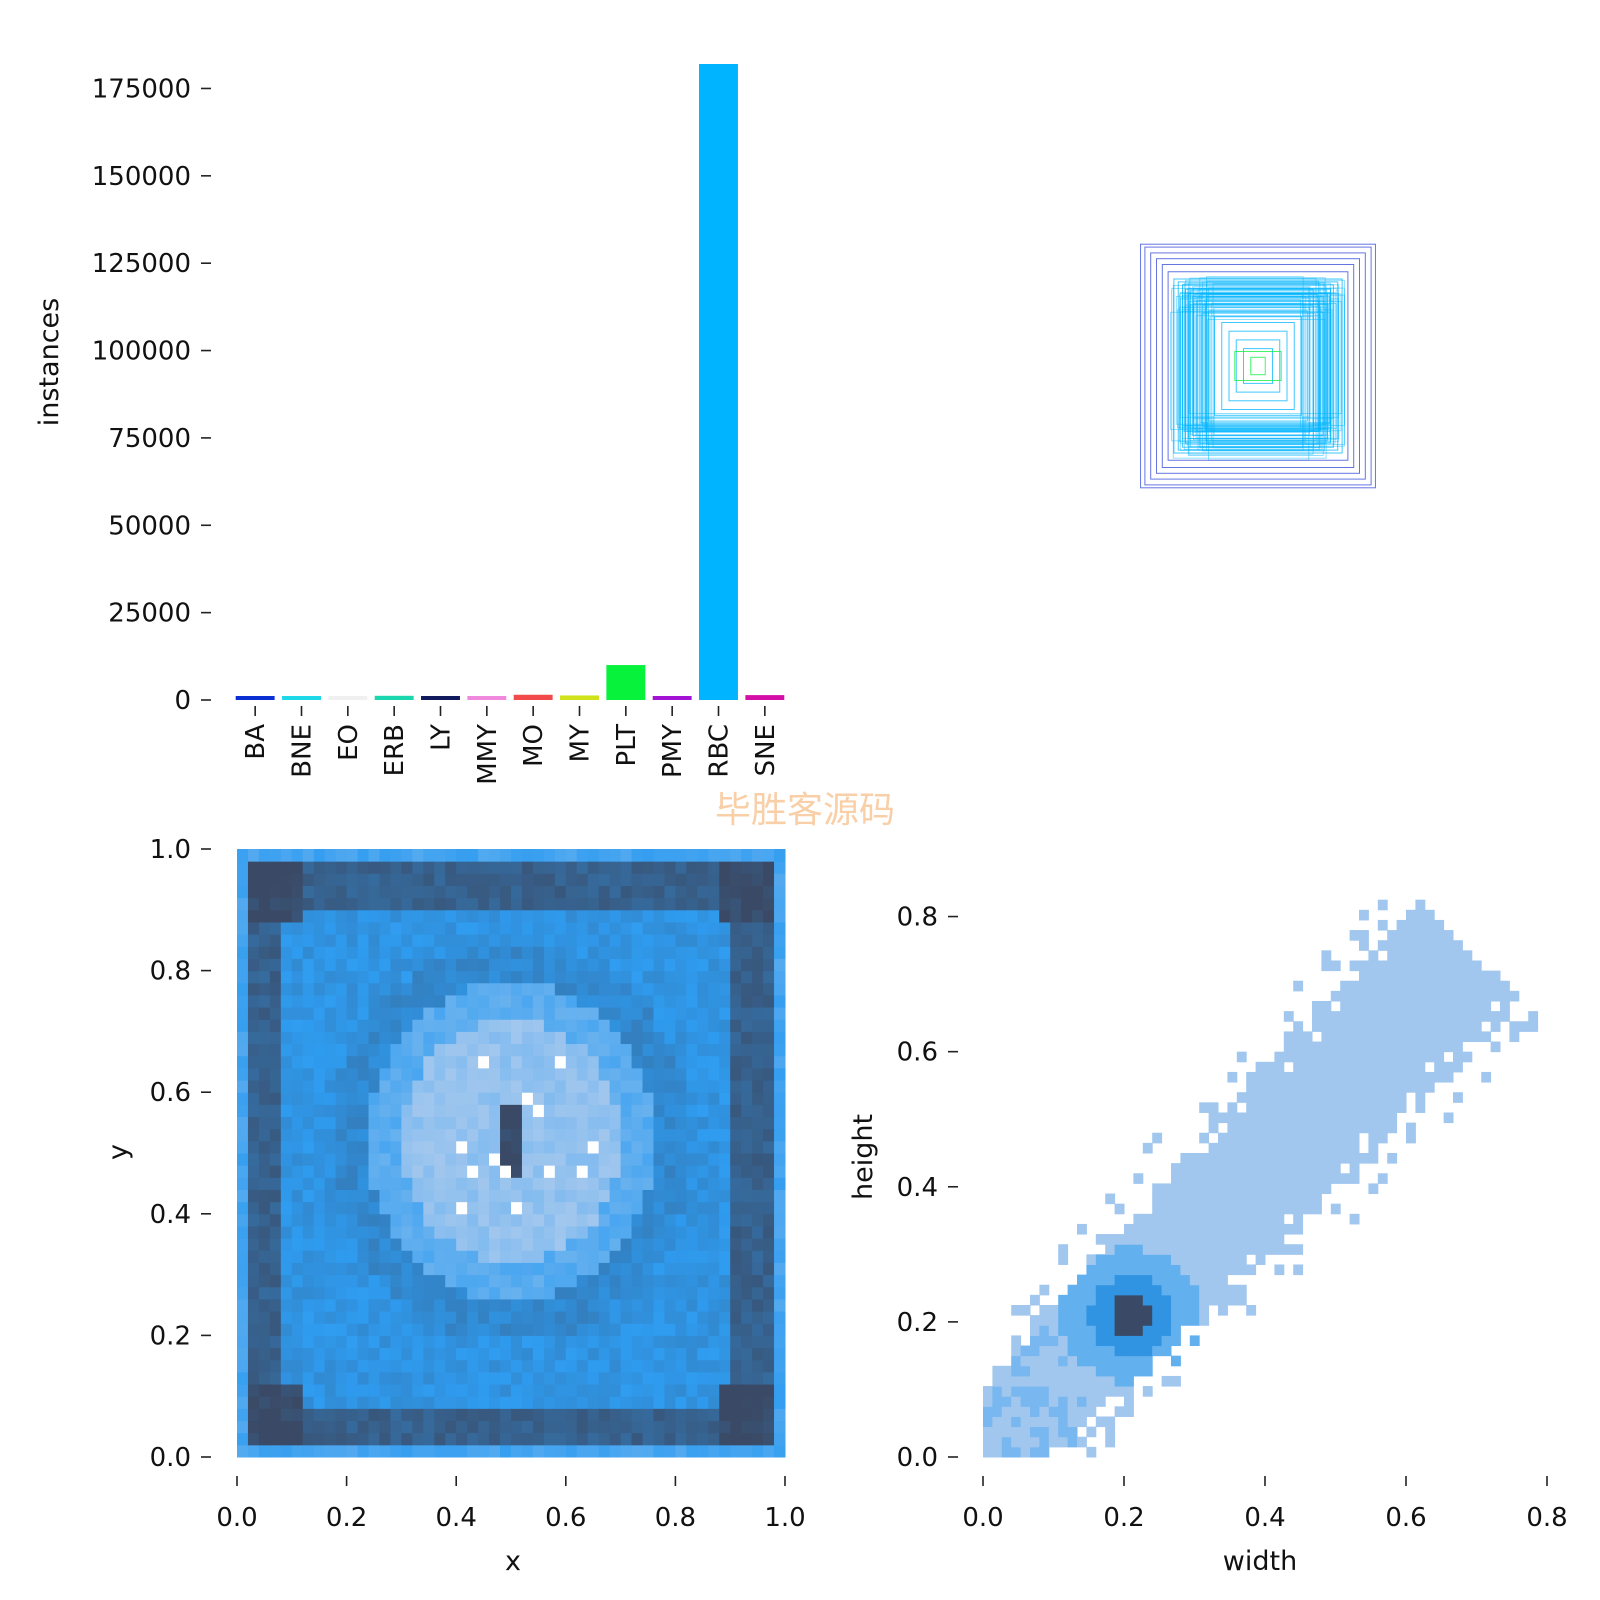  Describe the element at coordinates (917, 1188) in the screenshot. I see `wh-y-tick-label: 0.4` at that location.